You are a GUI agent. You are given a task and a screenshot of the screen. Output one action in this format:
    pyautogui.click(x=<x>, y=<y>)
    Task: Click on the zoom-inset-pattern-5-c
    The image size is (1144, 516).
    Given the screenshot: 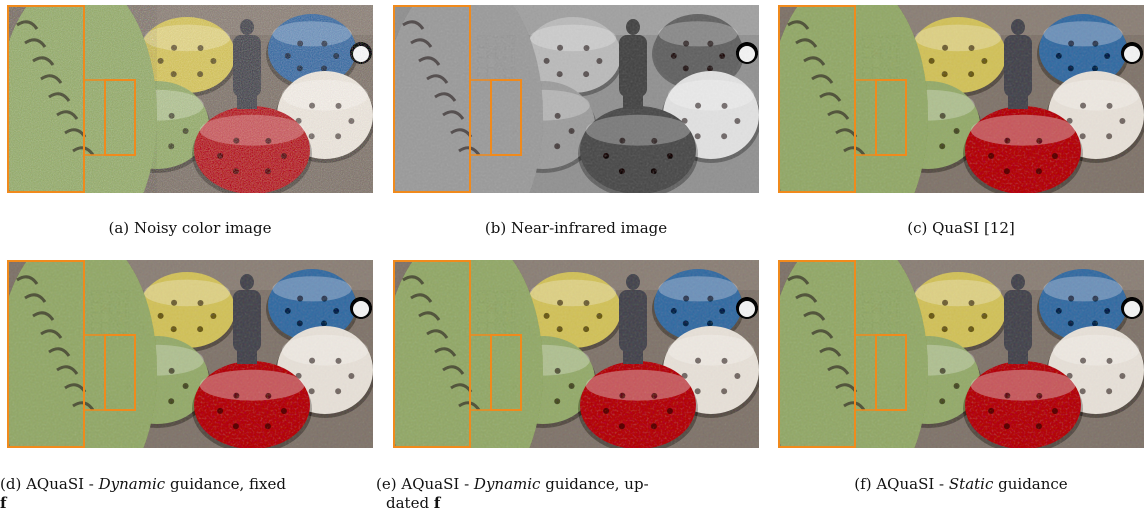 What is the action you would take?
    pyautogui.click(x=838, y=115)
    